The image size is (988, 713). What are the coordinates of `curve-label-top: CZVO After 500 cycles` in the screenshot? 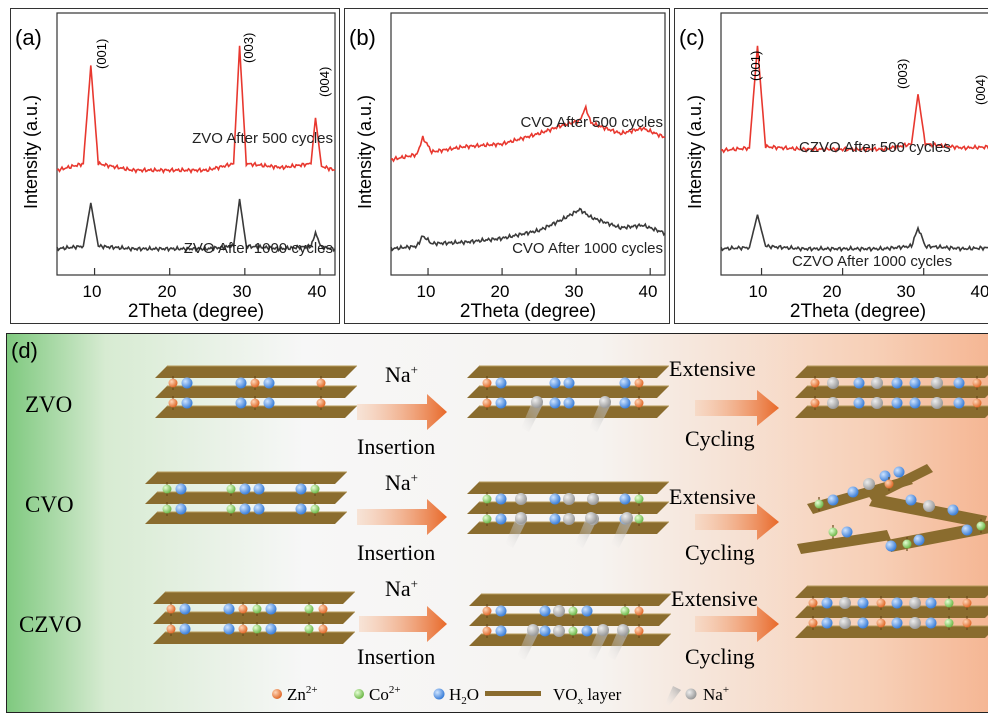 It's located at (875, 147).